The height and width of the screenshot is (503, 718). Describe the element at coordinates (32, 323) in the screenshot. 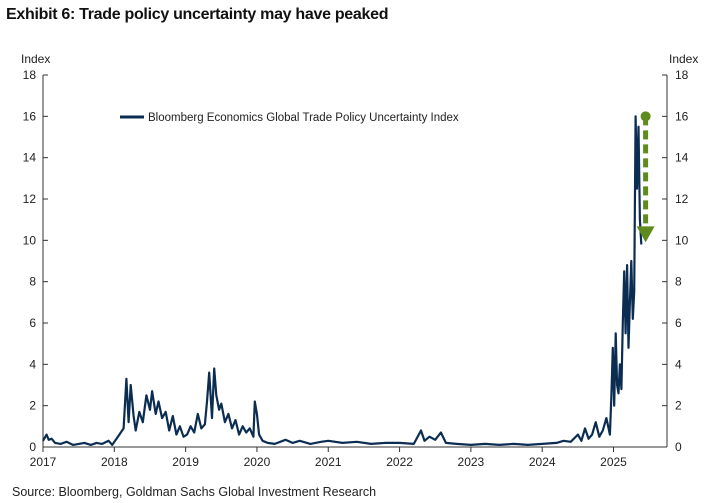

I see `left-tick-label: 6` at that location.